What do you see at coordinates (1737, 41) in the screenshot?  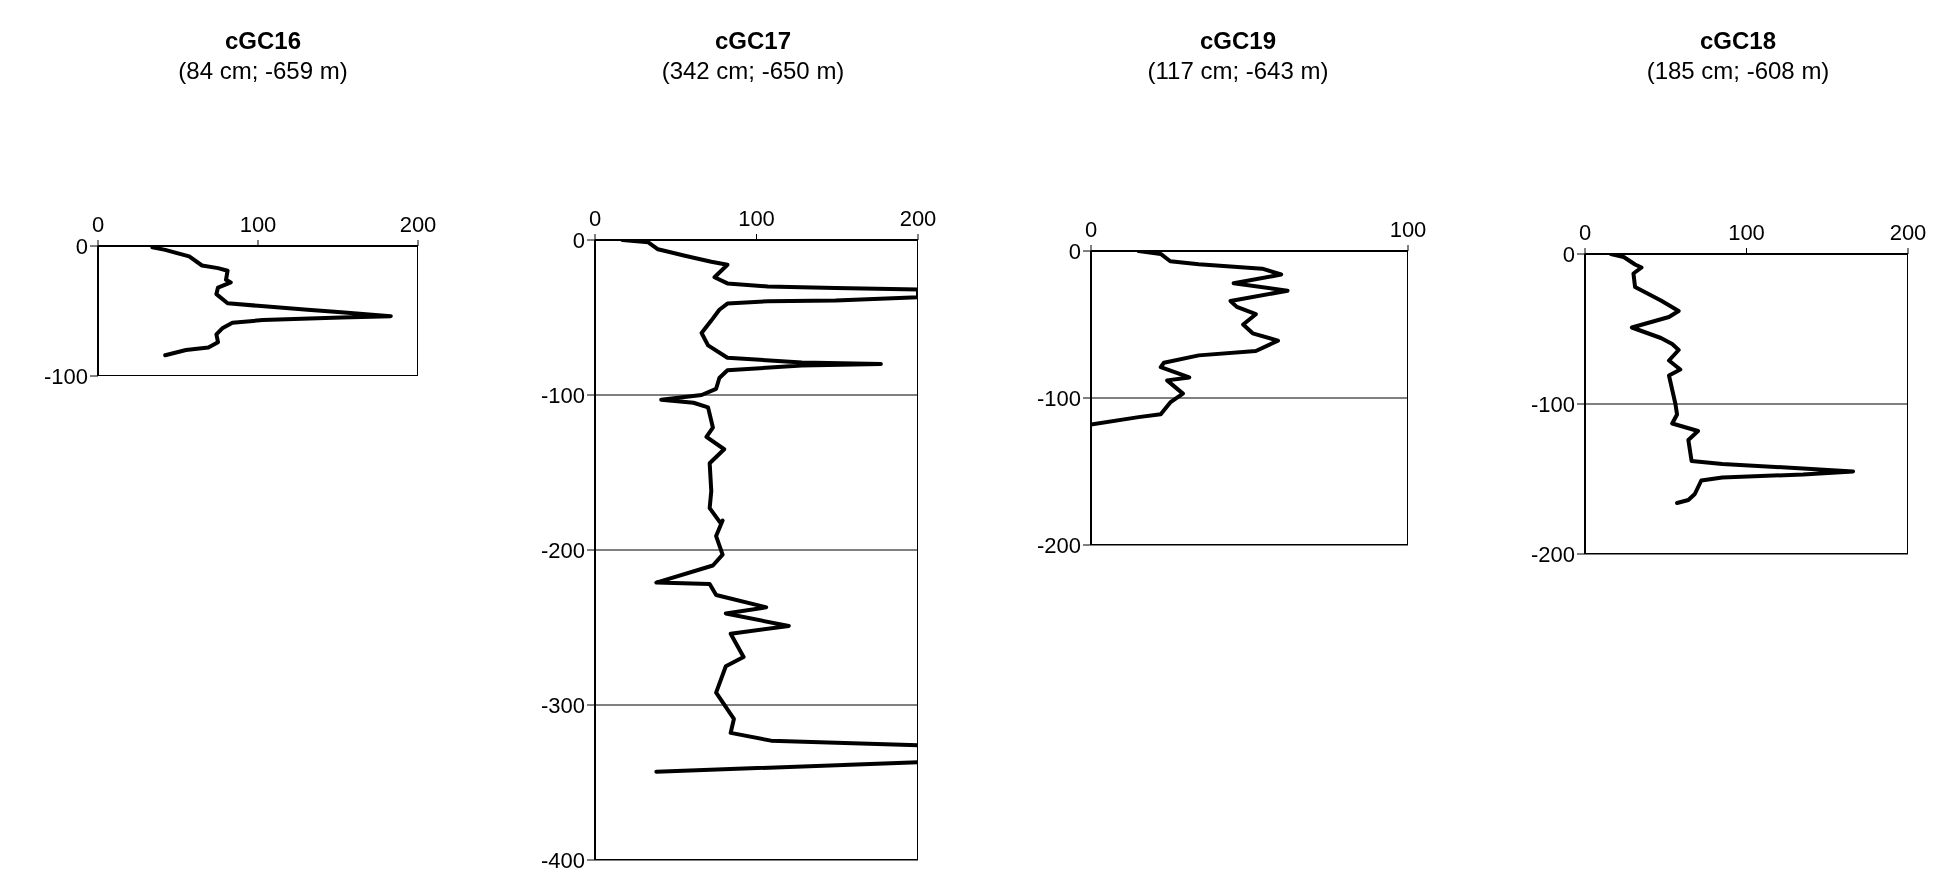 I see `chart-title: cGC18` at bounding box center [1737, 41].